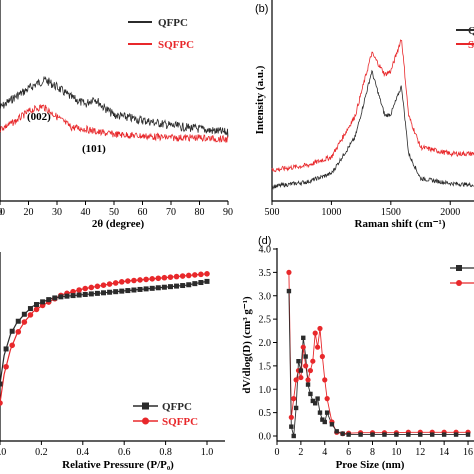  I want to click on panel-c-xtick-label: 0.0, so click(3, 452).